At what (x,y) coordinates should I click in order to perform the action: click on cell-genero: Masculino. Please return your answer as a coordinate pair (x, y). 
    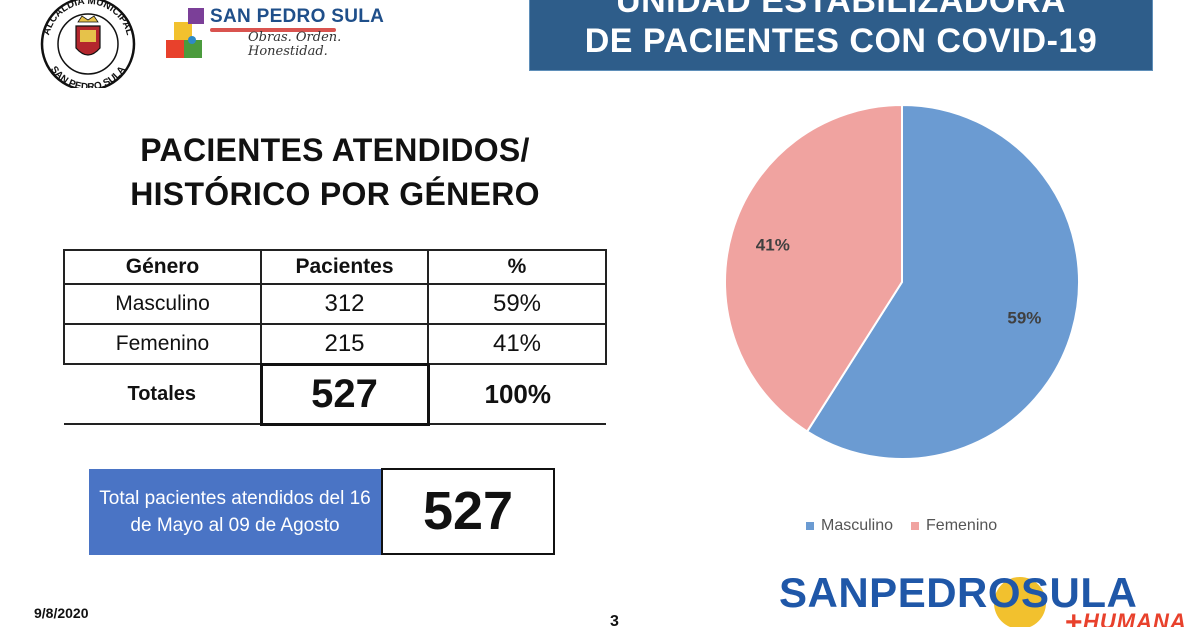
    Looking at the image, I should click on (162, 304).